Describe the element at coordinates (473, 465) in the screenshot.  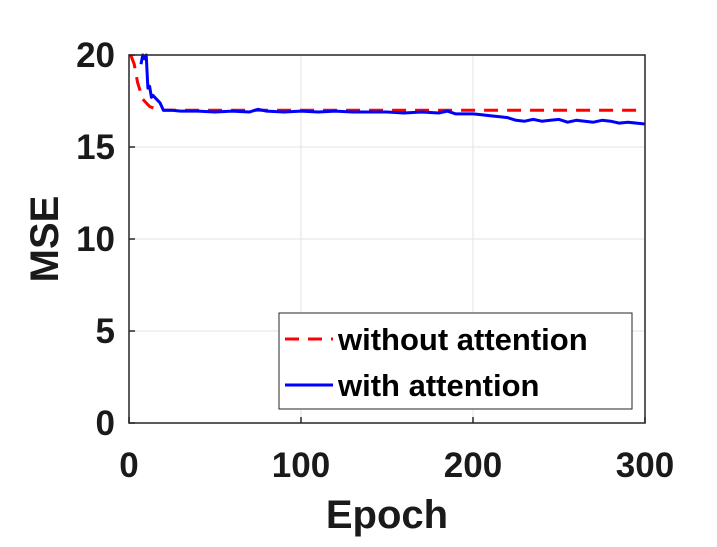
I see `x-tick-label: 200` at that location.